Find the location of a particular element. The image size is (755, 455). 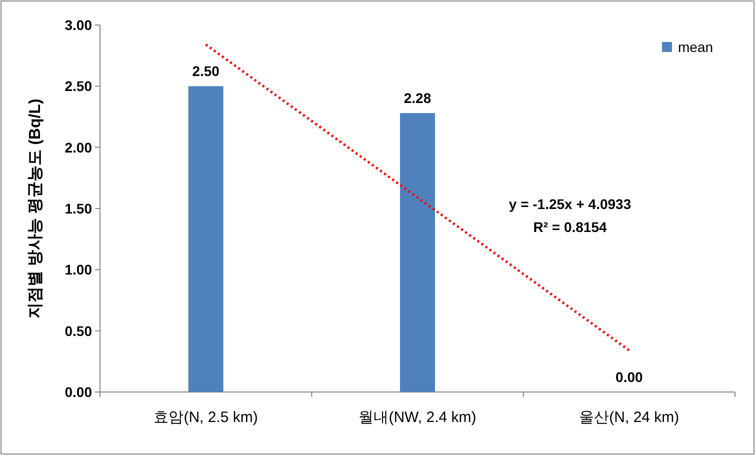

y-tick-label: 3.00 is located at coordinates (78, 25).